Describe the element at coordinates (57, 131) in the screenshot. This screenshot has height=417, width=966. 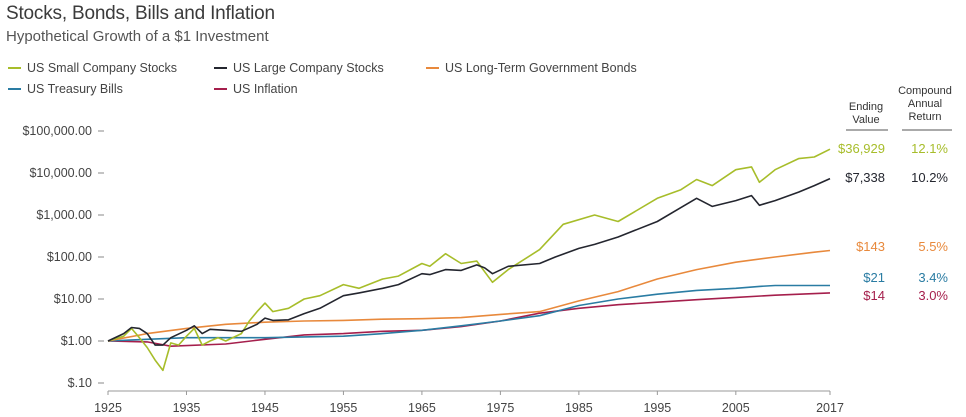
I see `y-tick-label: $100,000.00` at that location.